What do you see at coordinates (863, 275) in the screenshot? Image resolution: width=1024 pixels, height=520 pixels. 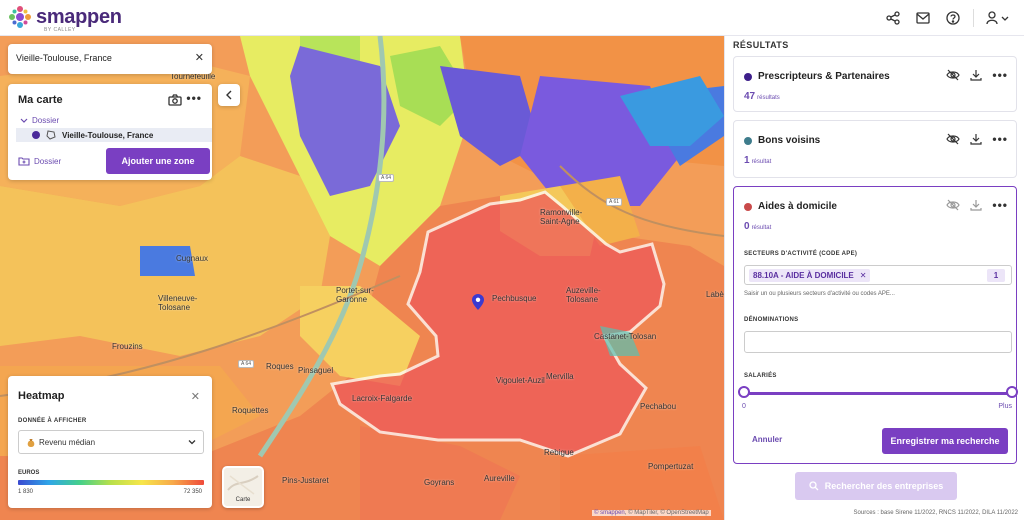 I see `chip-remove-icon: ✕` at bounding box center [863, 275].